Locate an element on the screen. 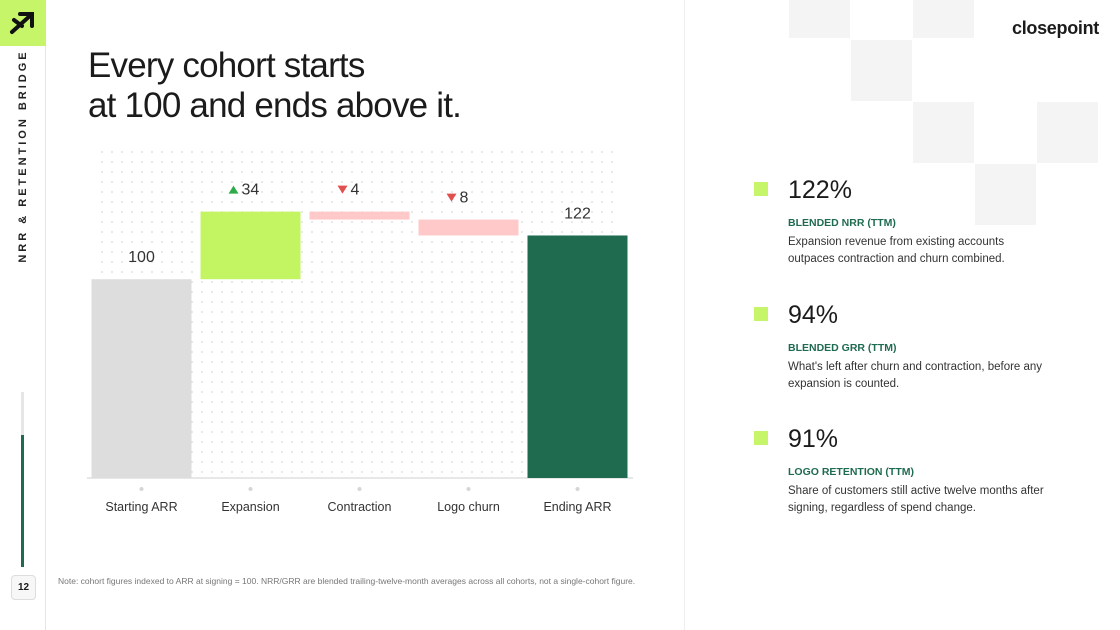  kpi-label: BLENDED NRR (TTM) is located at coordinates (842, 223).